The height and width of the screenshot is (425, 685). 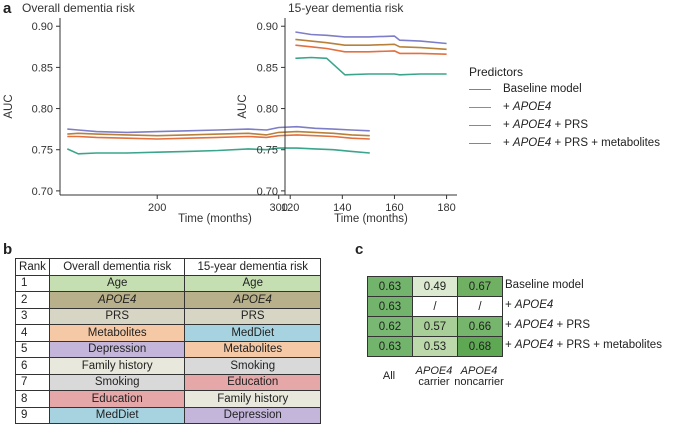 I want to click on overall-x-tick-label: 300, so click(x=279, y=208).